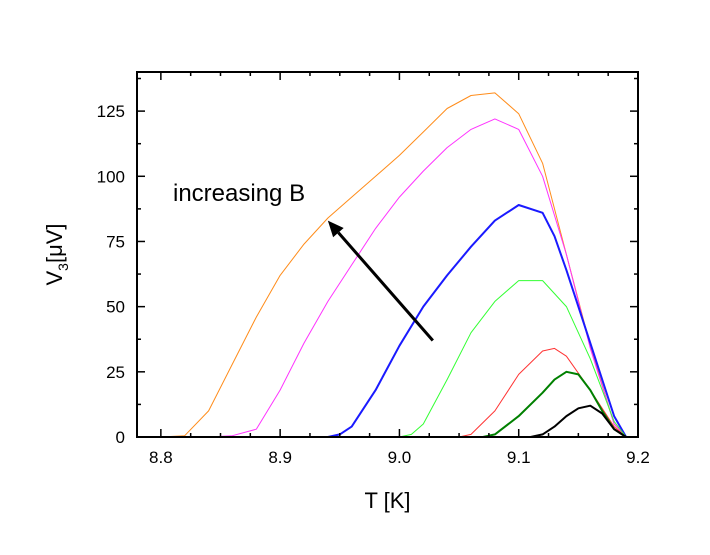 Image resolution: width=710 pixels, height=555 pixels. What do you see at coordinates (400, 457) in the screenshot?
I see `x-tick-label: 9.0` at bounding box center [400, 457].